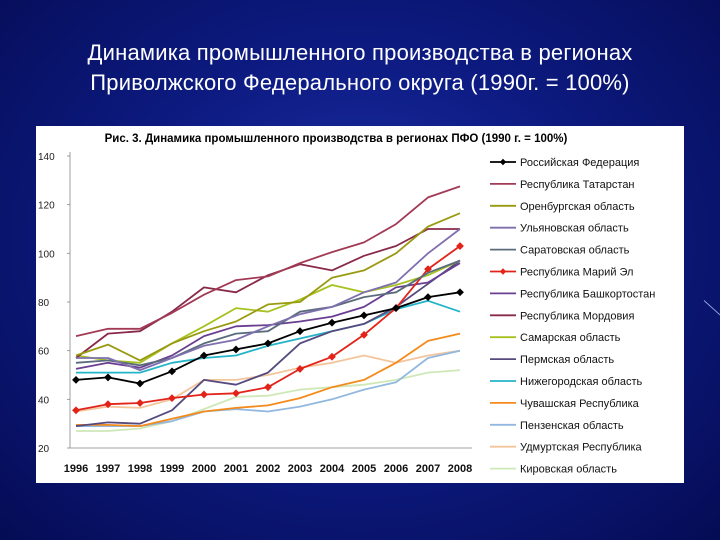 This screenshot has height=540, width=720. I want to click on x-tick-label: 1998, so click(140, 469).